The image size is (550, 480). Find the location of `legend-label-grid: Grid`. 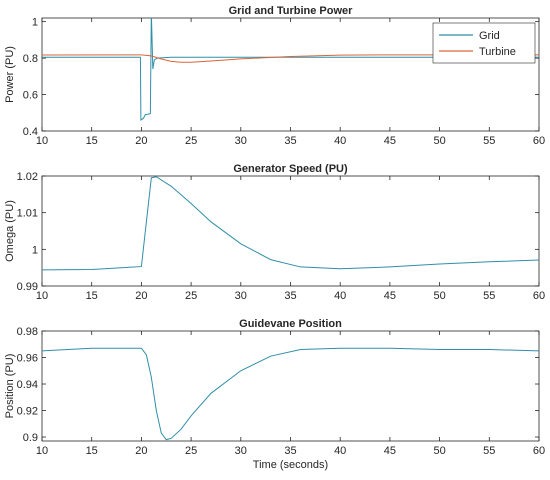

legend-label-grid: Grid is located at coordinates (489, 36).